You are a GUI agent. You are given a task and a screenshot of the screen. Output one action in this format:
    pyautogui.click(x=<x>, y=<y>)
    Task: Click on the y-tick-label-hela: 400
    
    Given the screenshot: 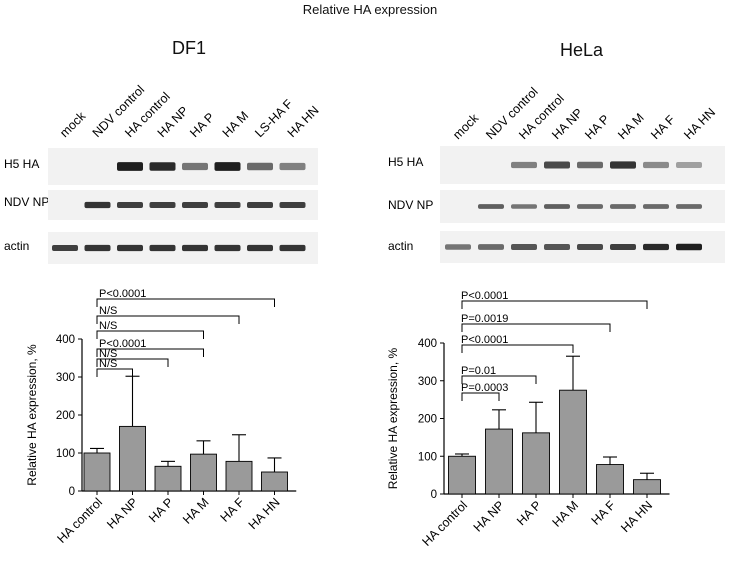 What is the action you would take?
    pyautogui.click(x=427, y=344)
    